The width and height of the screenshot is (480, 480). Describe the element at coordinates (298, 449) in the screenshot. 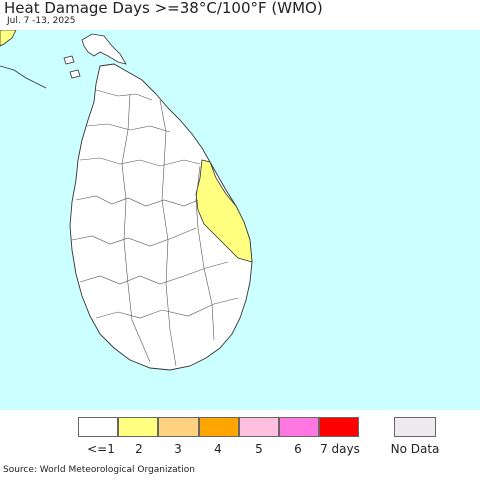

I see `legend-label-6: 6` at that location.